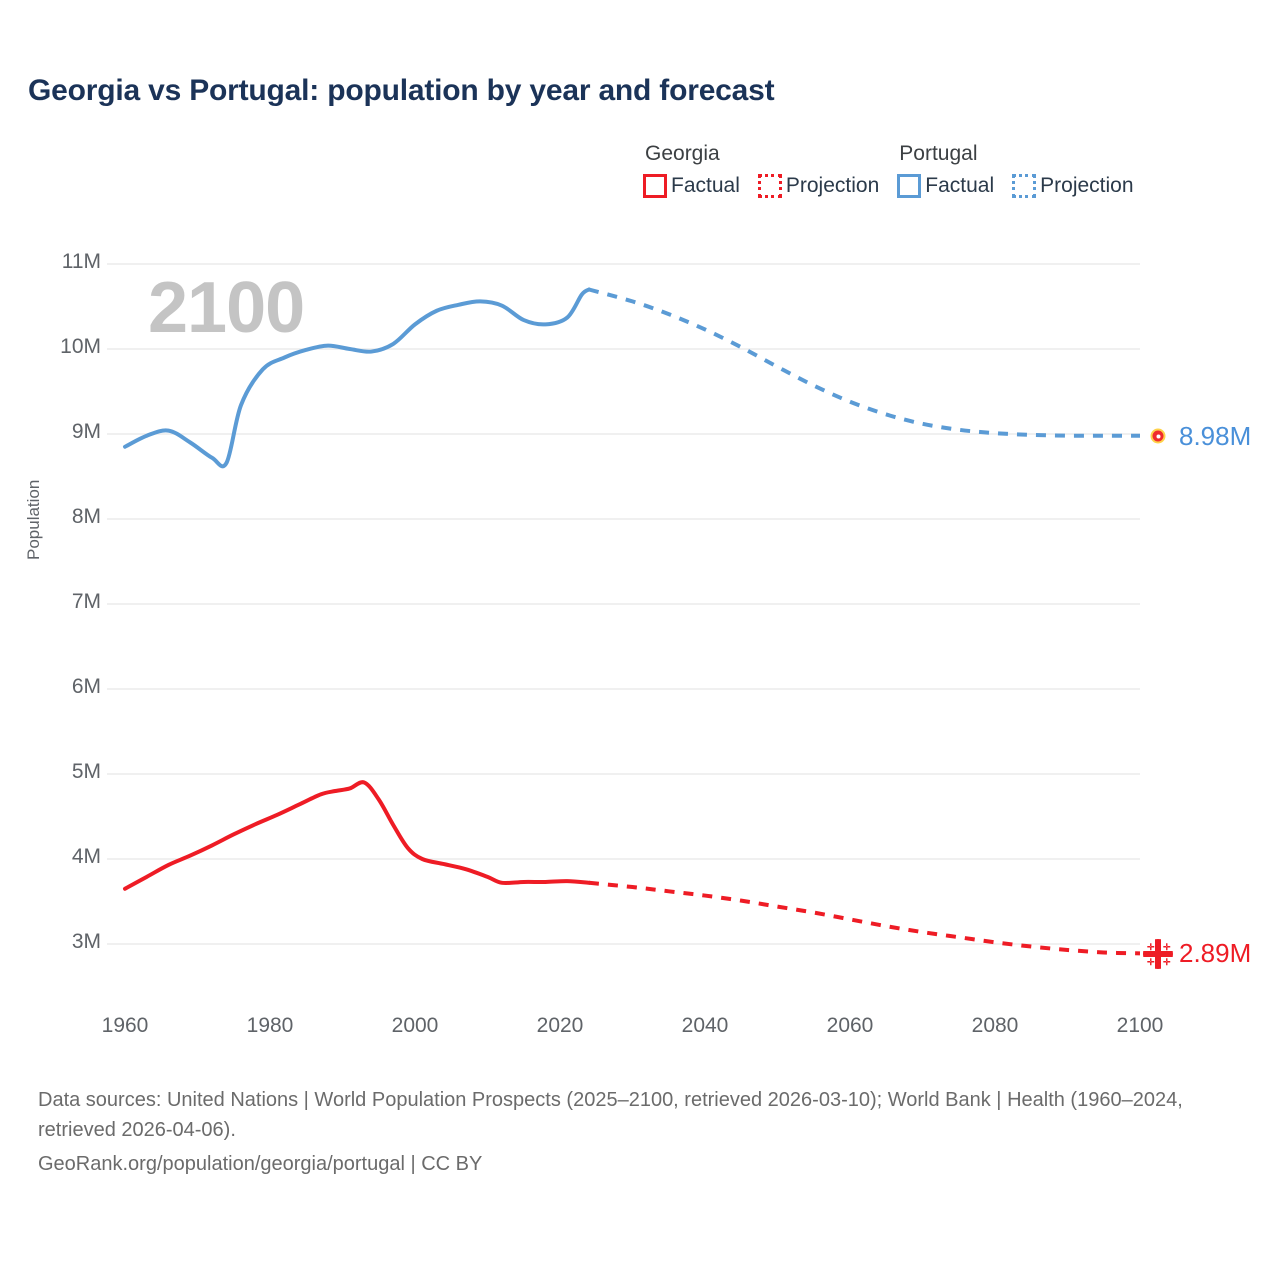  What do you see at coordinates (86, 431) in the screenshot?
I see `y-tick-label: 9M` at bounding box center [86, 431].